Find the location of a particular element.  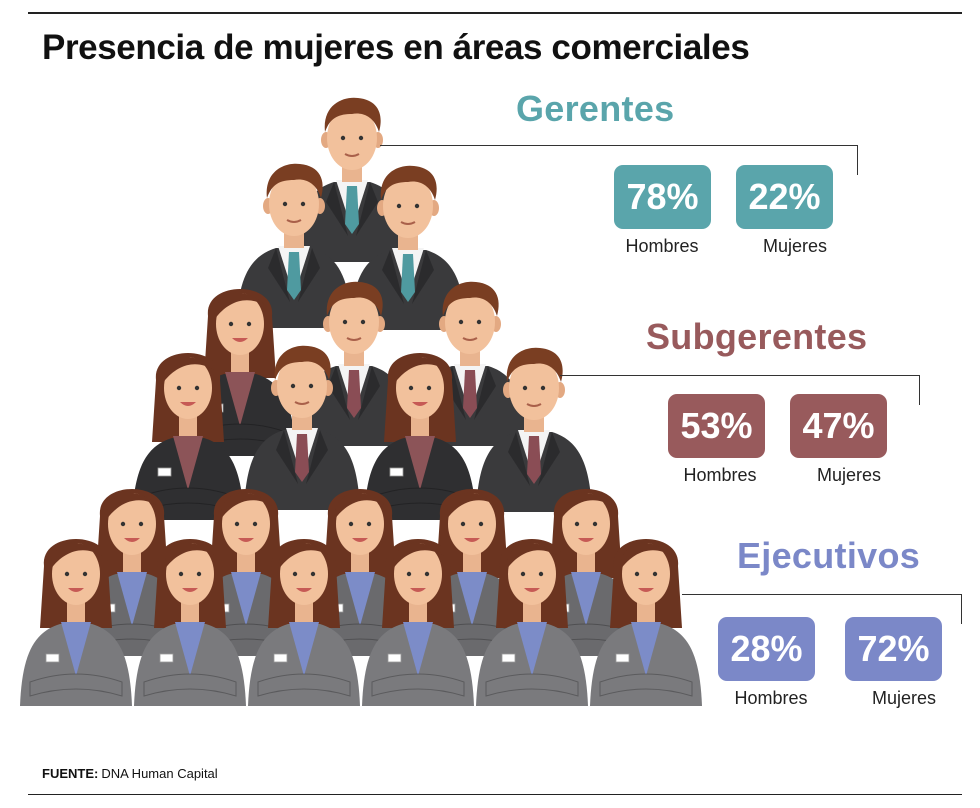

top-rule is located at coordinates (495, 13).